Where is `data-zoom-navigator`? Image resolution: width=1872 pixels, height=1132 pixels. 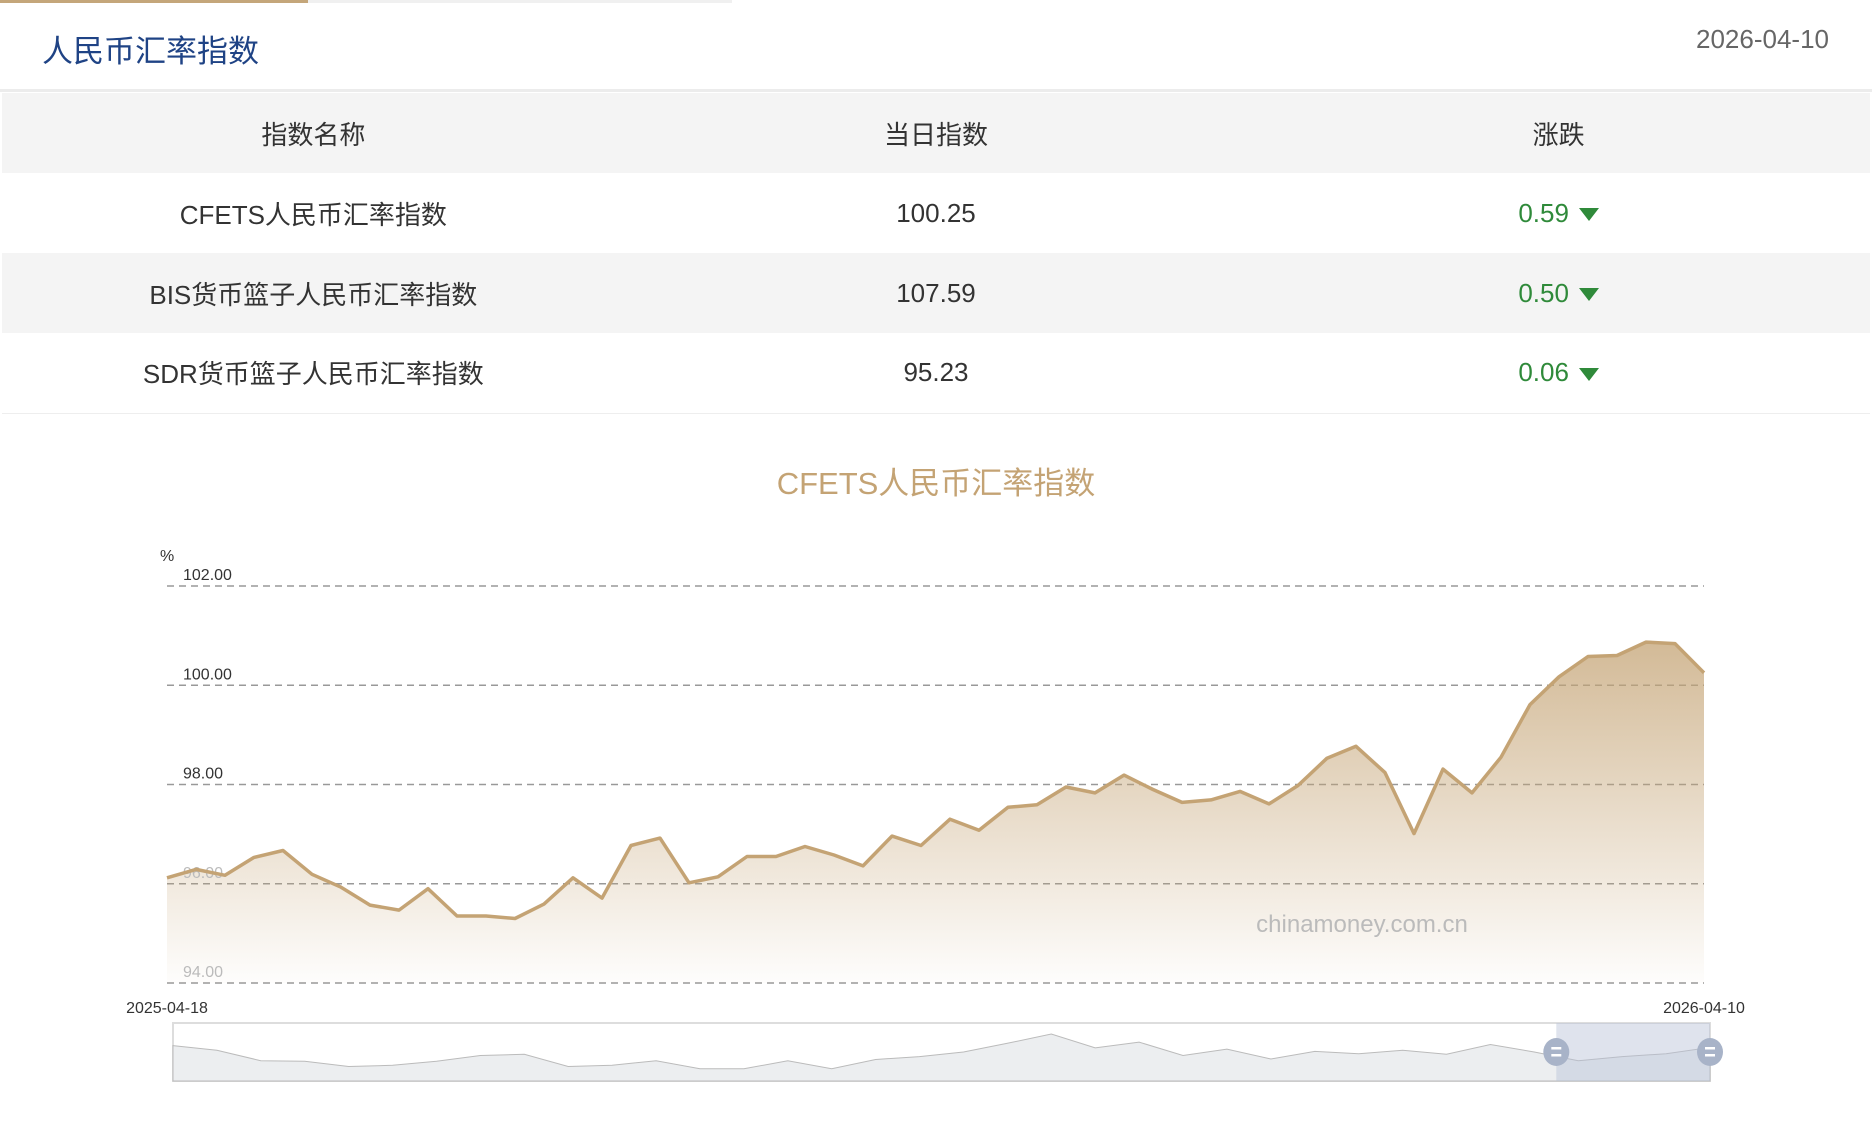 data-zoom-navigator is located at coordinates (947, 1052).